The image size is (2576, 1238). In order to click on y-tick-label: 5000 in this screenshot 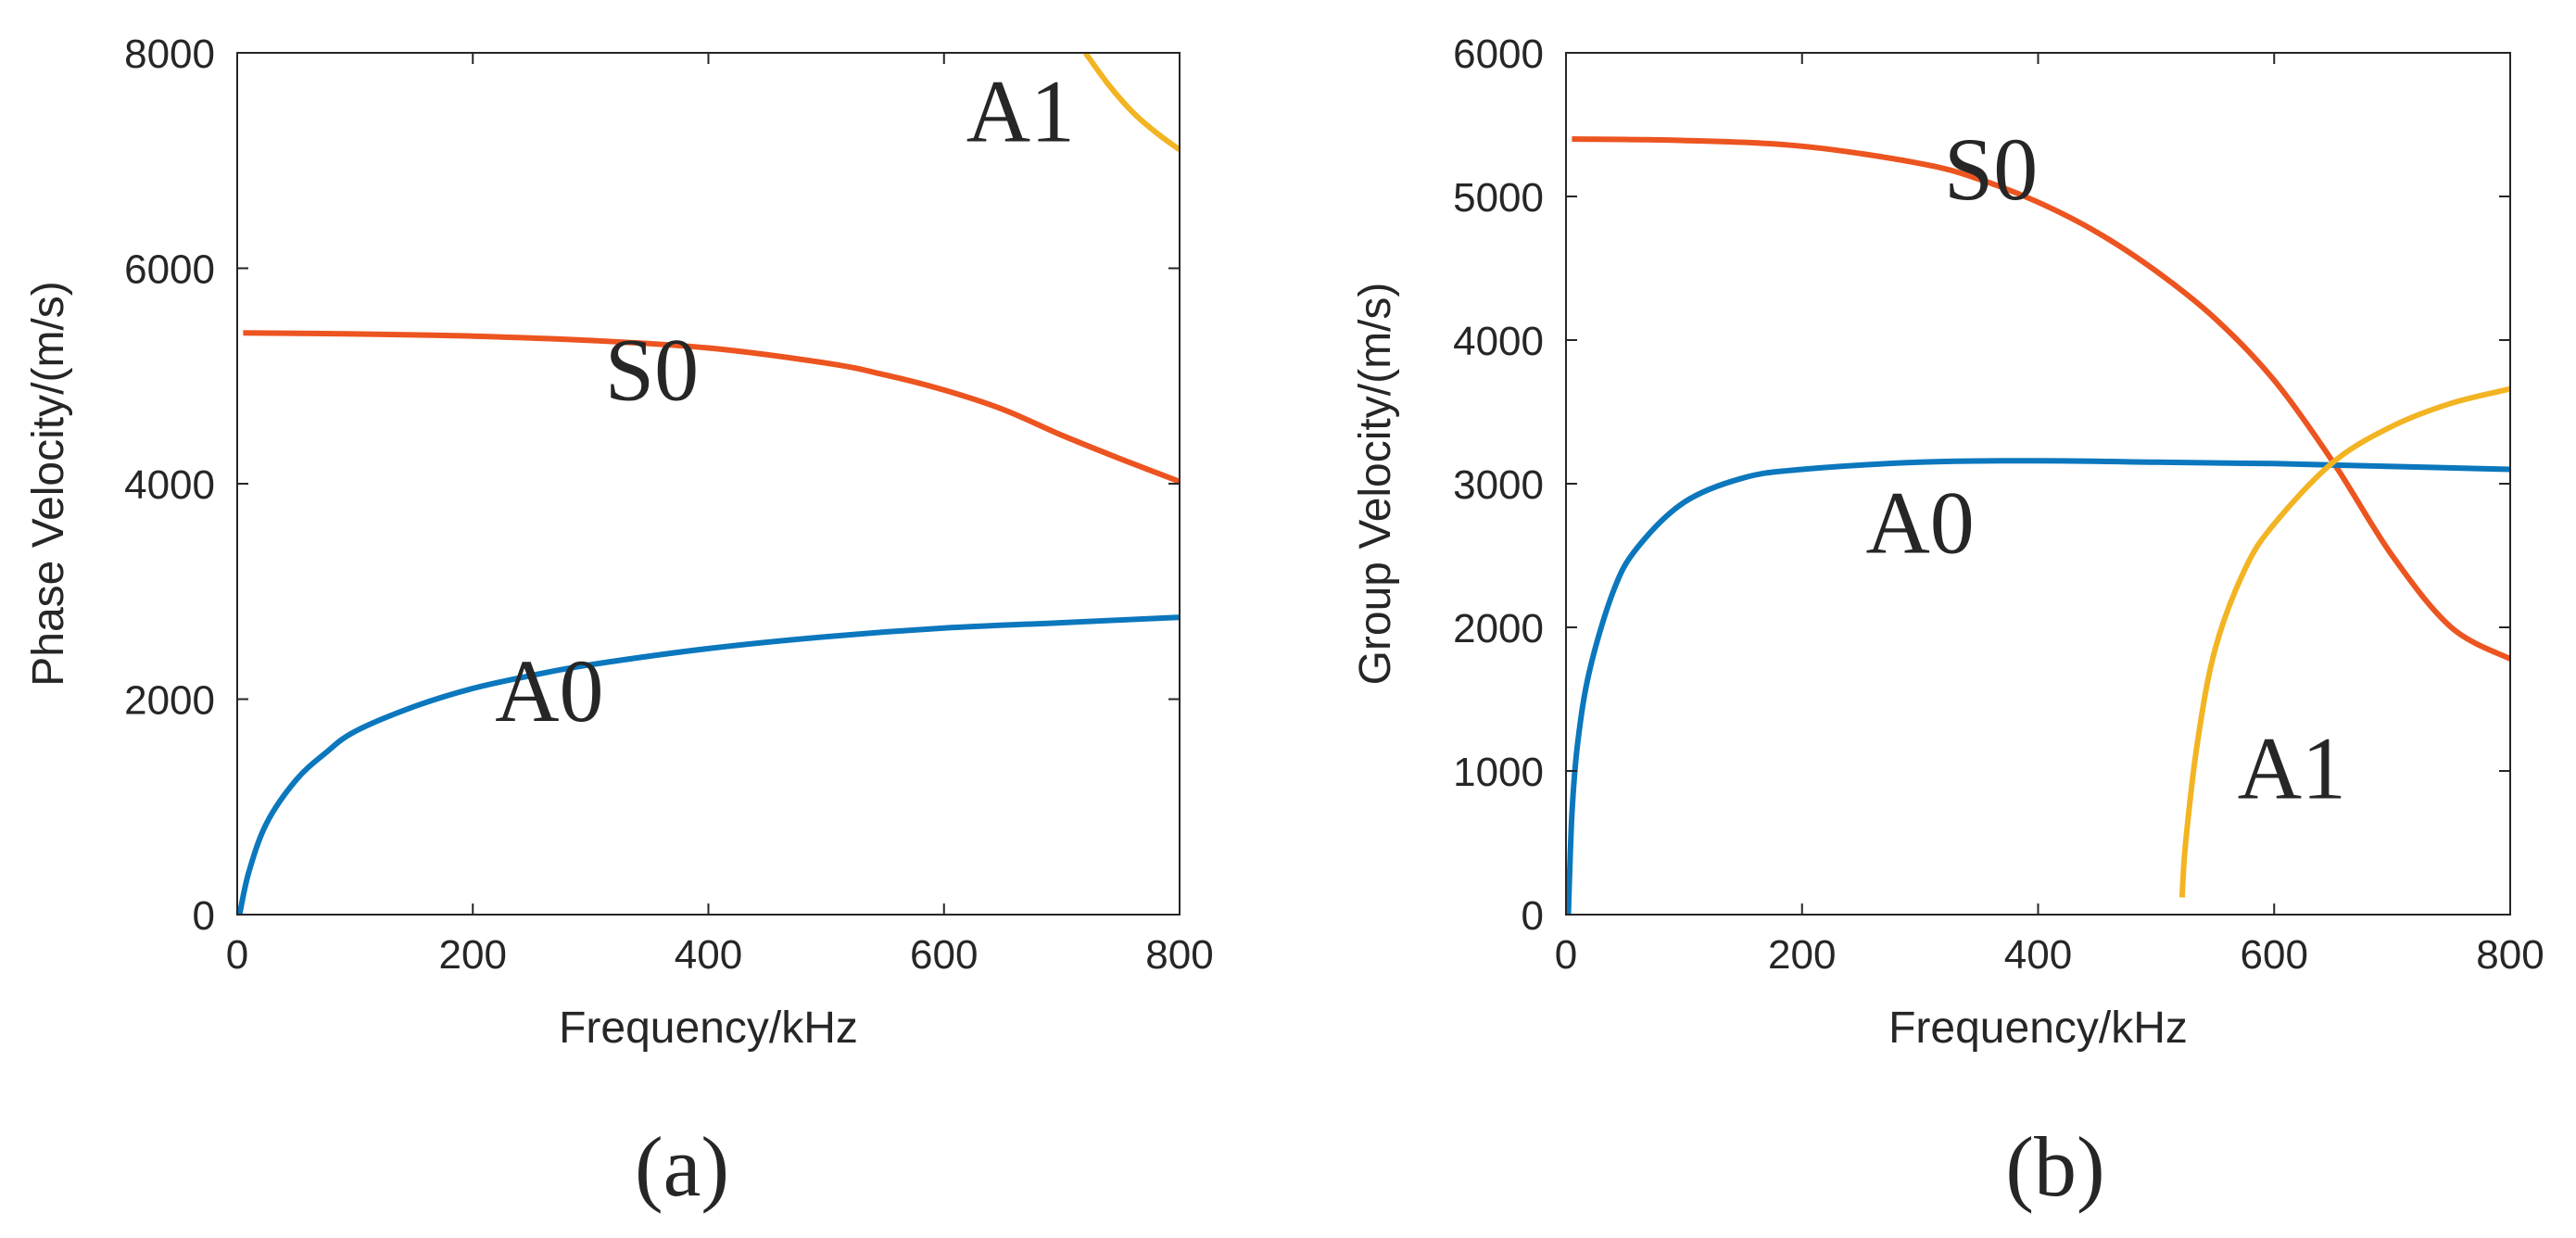, I will do `click(1498, 198)`.